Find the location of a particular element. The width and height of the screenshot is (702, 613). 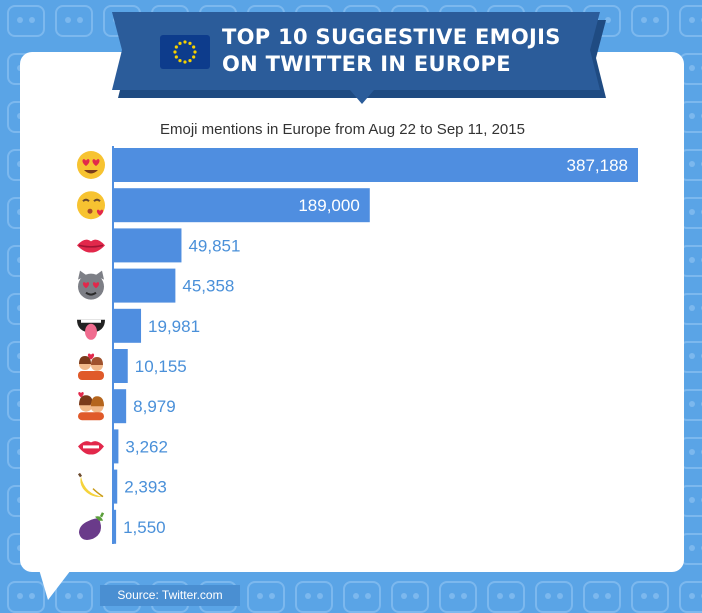

cat-heart-eyes-icon is located at coordinates (91, 285).